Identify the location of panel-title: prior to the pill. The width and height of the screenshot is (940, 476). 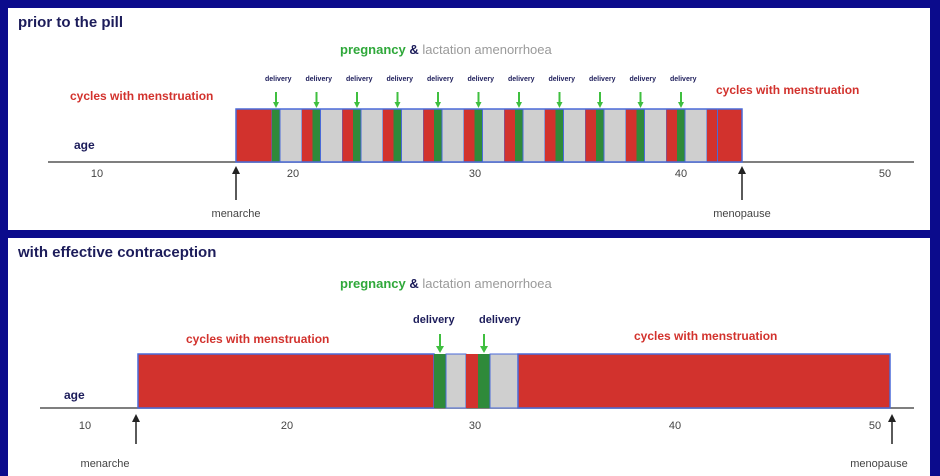
(70, 22).